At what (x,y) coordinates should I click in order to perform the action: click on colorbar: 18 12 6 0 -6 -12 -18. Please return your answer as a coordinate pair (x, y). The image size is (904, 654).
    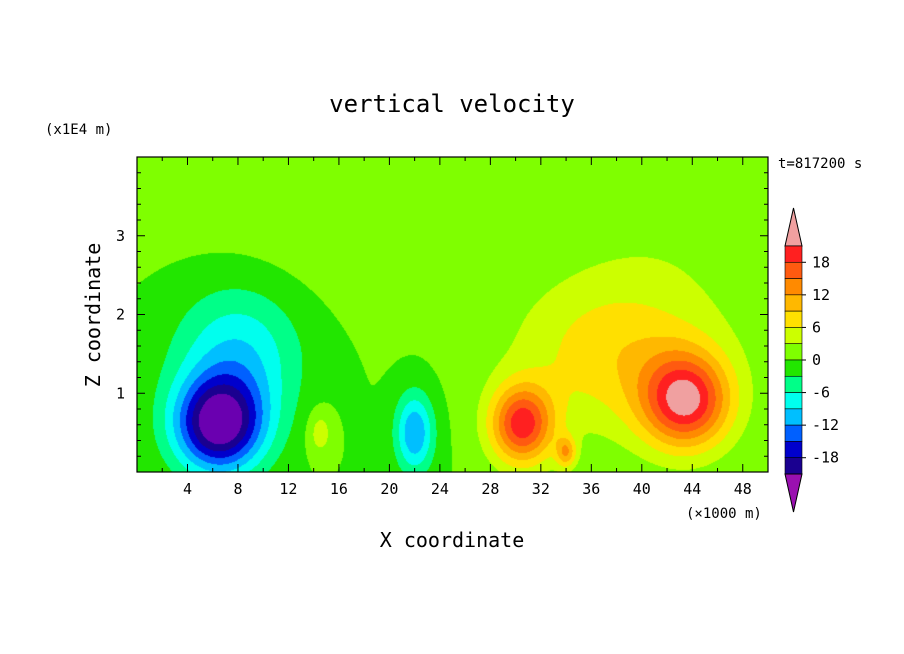
    Looking at the image, I should click on (811, 360).